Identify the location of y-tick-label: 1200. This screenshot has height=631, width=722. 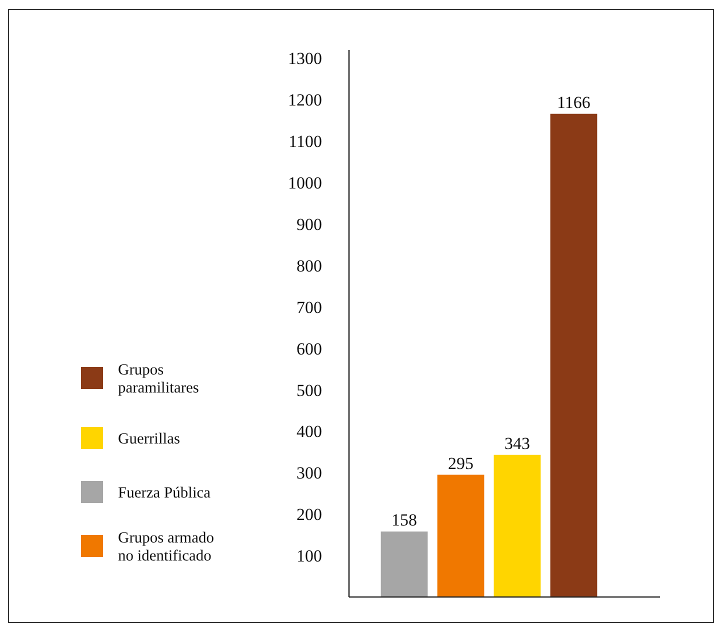
(305, 100).